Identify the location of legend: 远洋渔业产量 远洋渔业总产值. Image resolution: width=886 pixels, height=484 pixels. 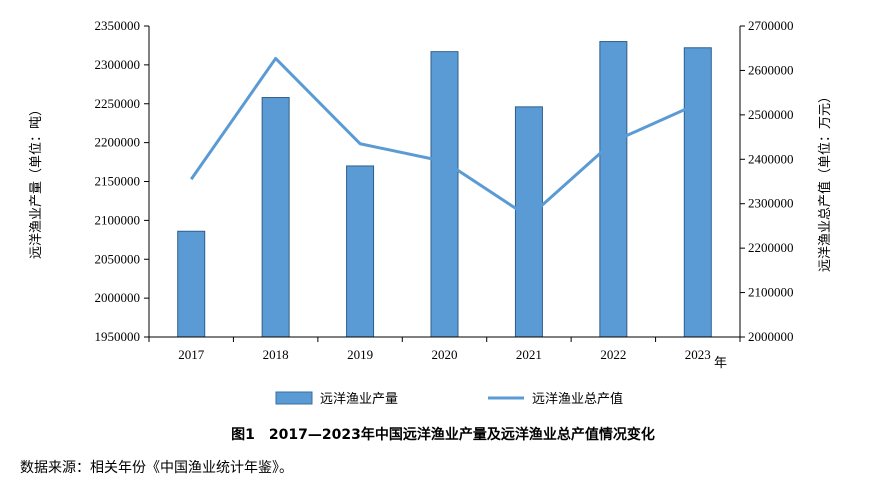
(449, 399).